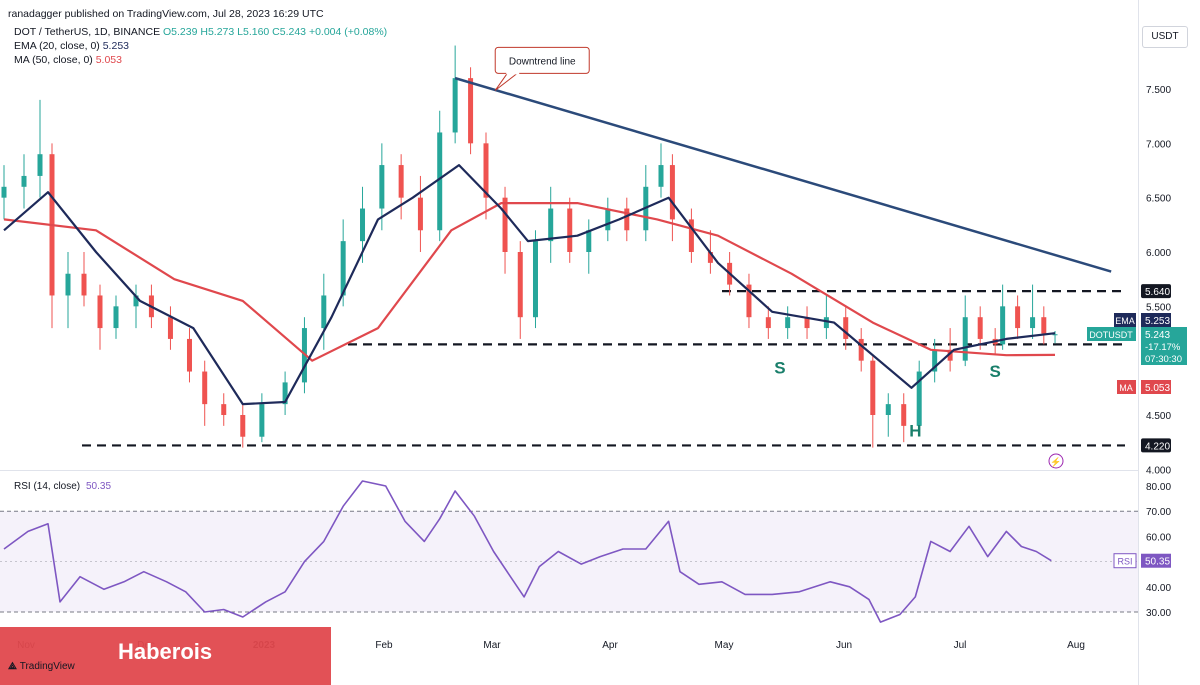 This screenshot has width=1200, height=685. I want to click on x-tick-label: May, so click(724, 645).